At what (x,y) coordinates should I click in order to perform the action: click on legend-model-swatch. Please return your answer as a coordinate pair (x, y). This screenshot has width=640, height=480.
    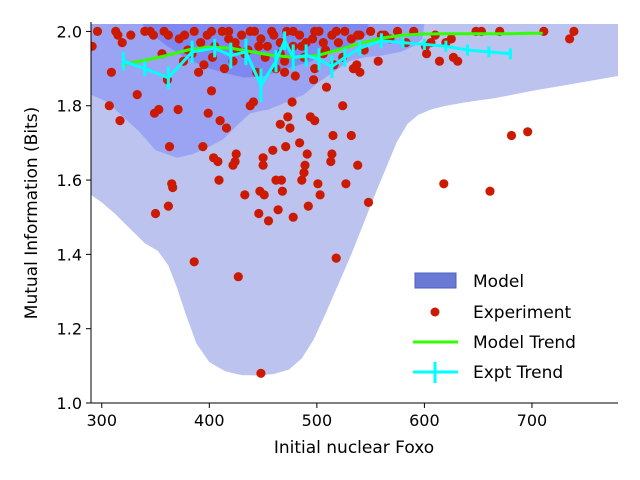
    Looking at the image, I should click on (435, 280).